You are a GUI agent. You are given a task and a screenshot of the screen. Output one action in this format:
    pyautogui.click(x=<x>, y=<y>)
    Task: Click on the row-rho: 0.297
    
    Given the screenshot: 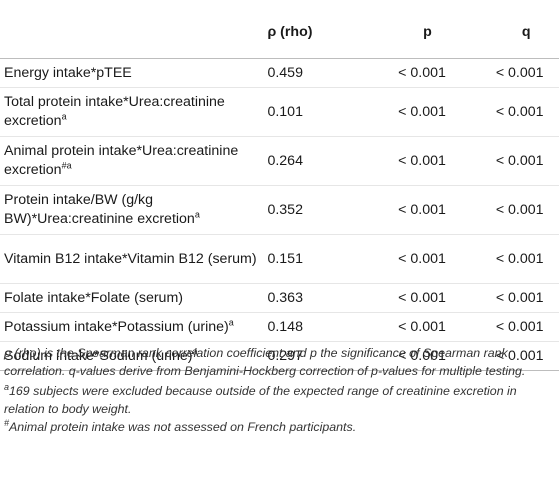 What is the action you would take?
    pyautogui.click(x=311, y=356)
    